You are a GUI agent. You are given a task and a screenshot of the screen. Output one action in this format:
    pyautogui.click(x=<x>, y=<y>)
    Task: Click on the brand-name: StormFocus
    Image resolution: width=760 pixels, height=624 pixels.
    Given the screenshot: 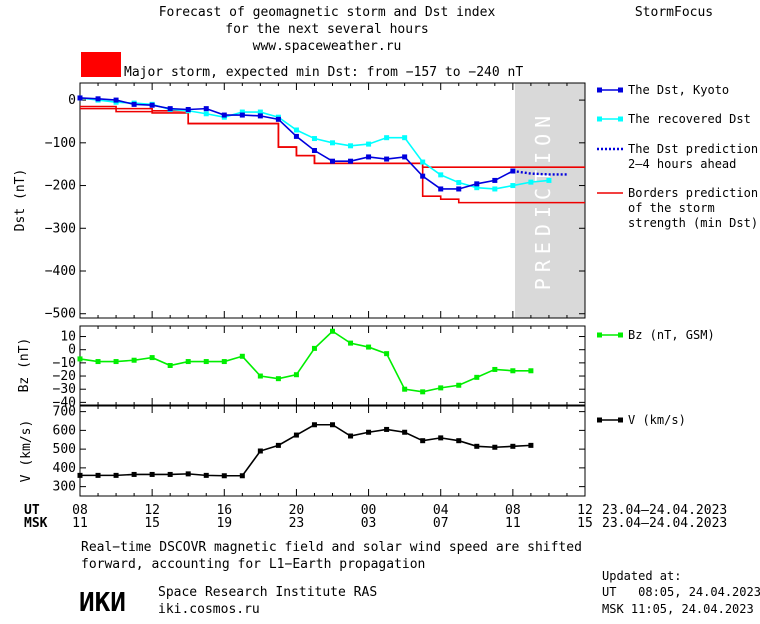 What is the action you would take?
    pyautogui.click(x=674, y=12)
    